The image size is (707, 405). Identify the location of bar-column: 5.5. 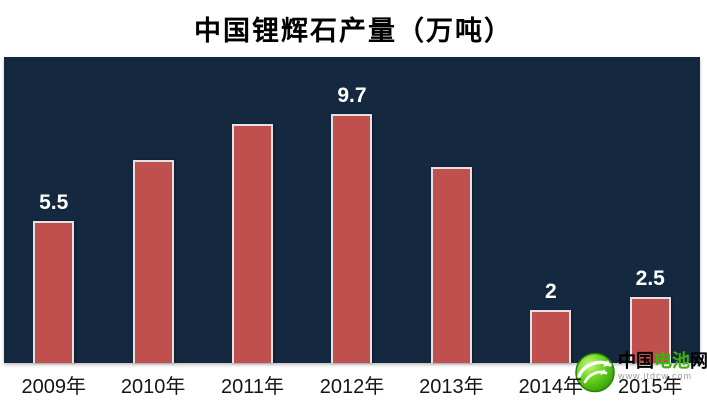
(53, 210).